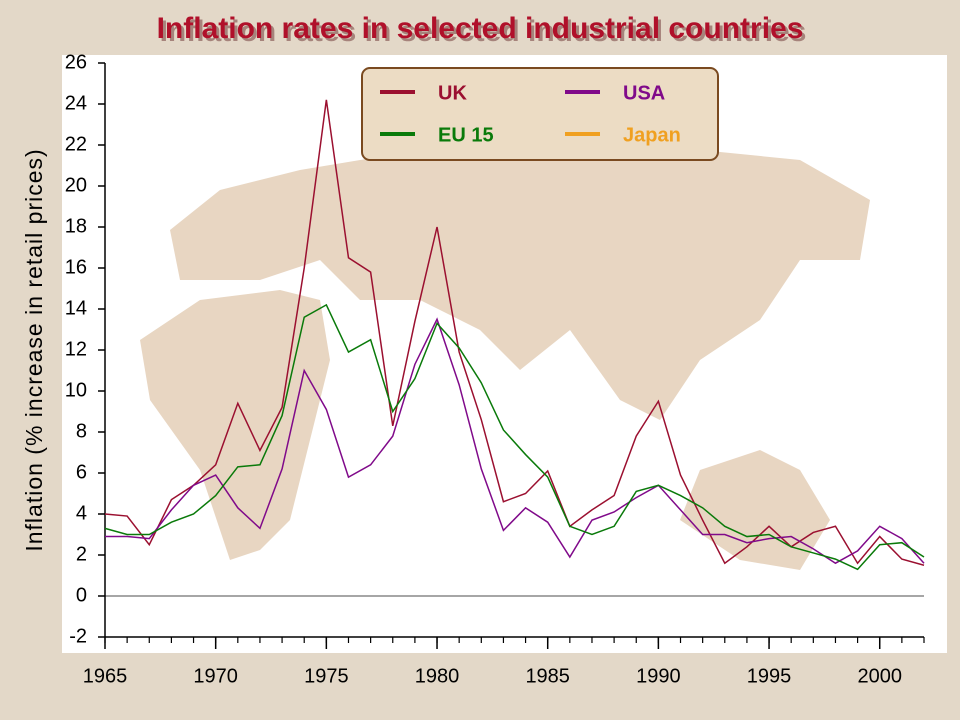 This screenshot has width=960, height=720. I want to click on legend-label: UK, so click(452, 93).